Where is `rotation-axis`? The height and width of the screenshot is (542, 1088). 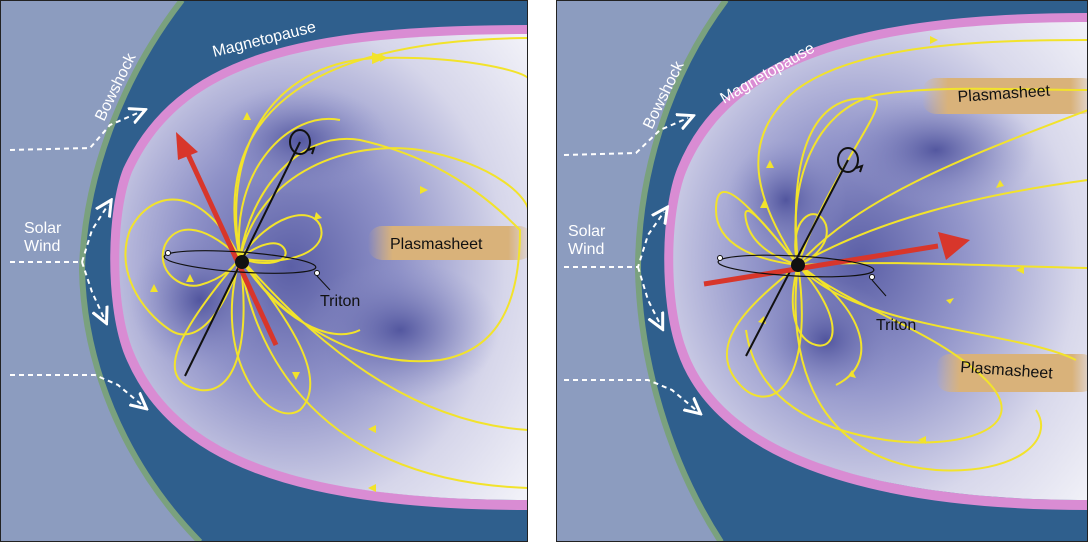 rotation-axis is located at coordinates (797, 258).